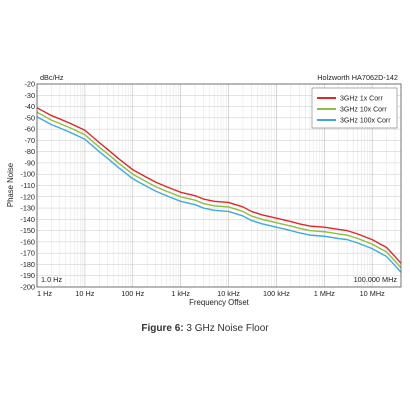 The height and width of the screenshot is (410, 410). I want to click on y-axis-label: Phase Noise, so click(10, 185).